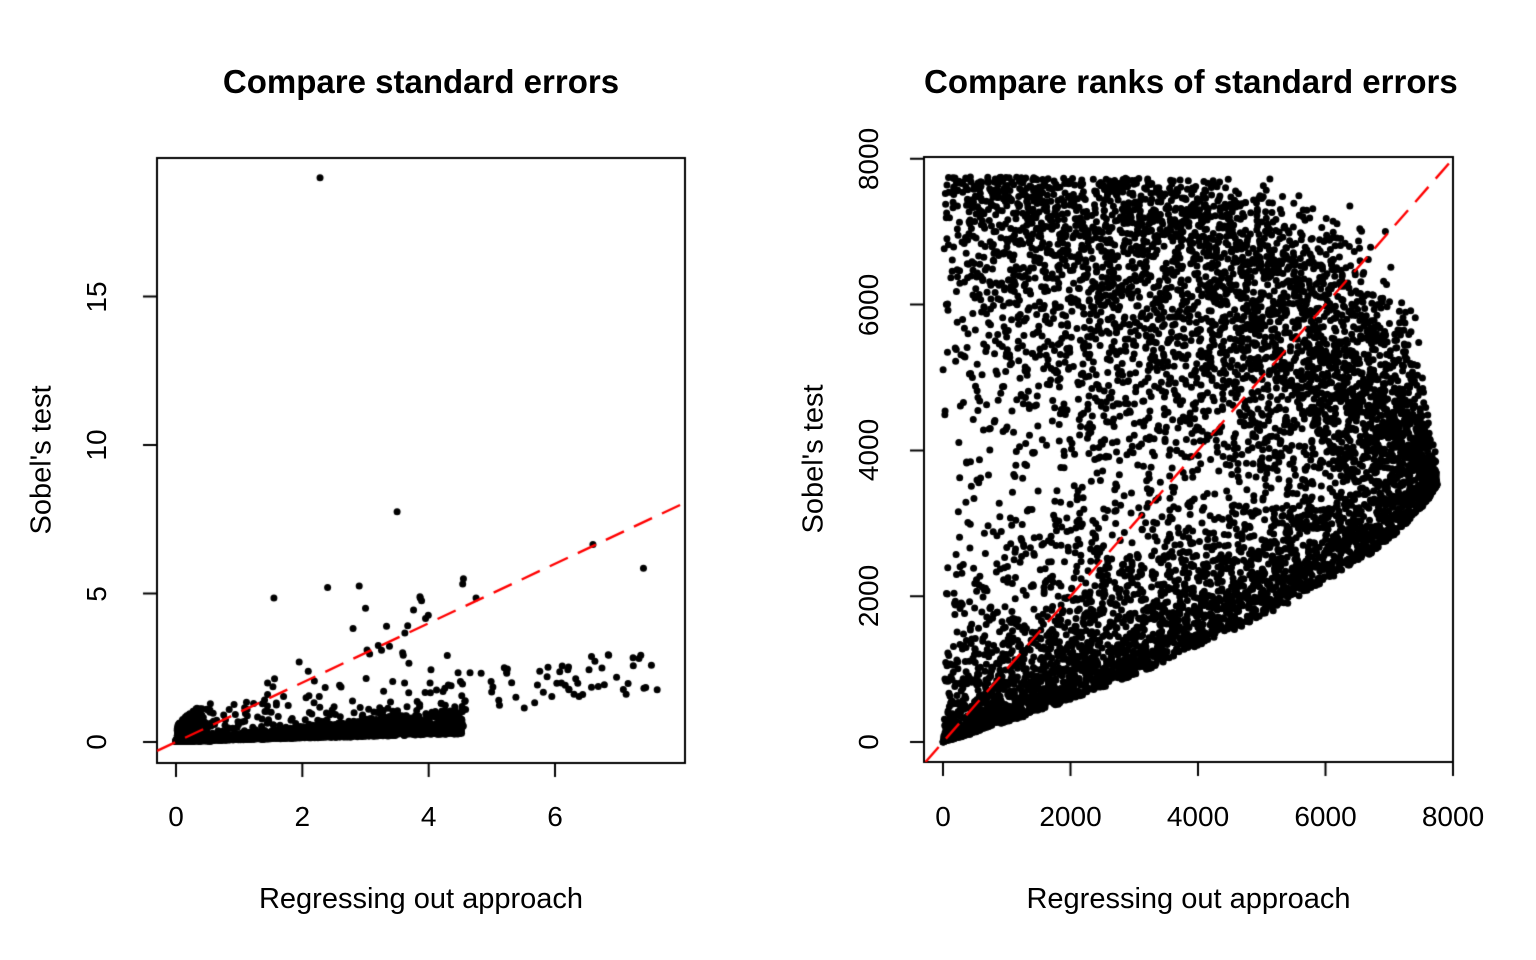  What do you see at coordinates (1191, 81) in the screenshot?
I see `right-plot-title: Compare ranks of standard errors` at bounding box center [1191, 81].